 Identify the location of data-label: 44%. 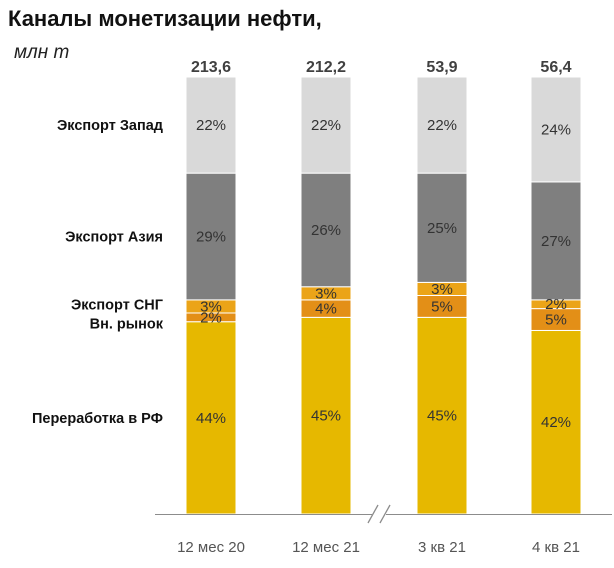
(211, 418).